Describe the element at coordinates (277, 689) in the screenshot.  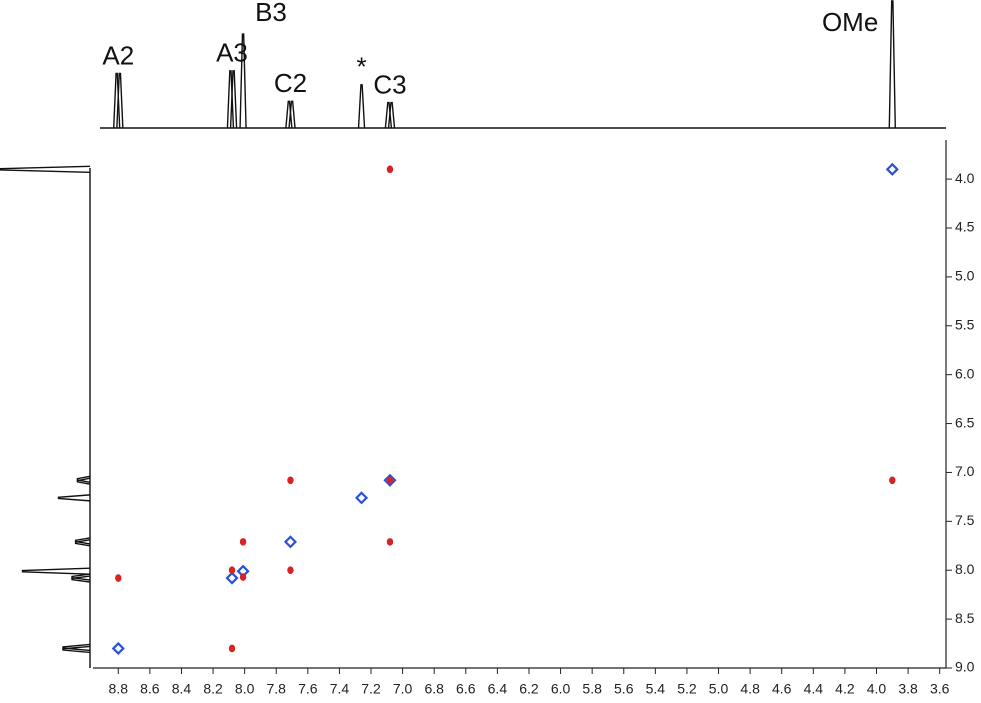
I see `x-tick-label: 7.8` at that location.